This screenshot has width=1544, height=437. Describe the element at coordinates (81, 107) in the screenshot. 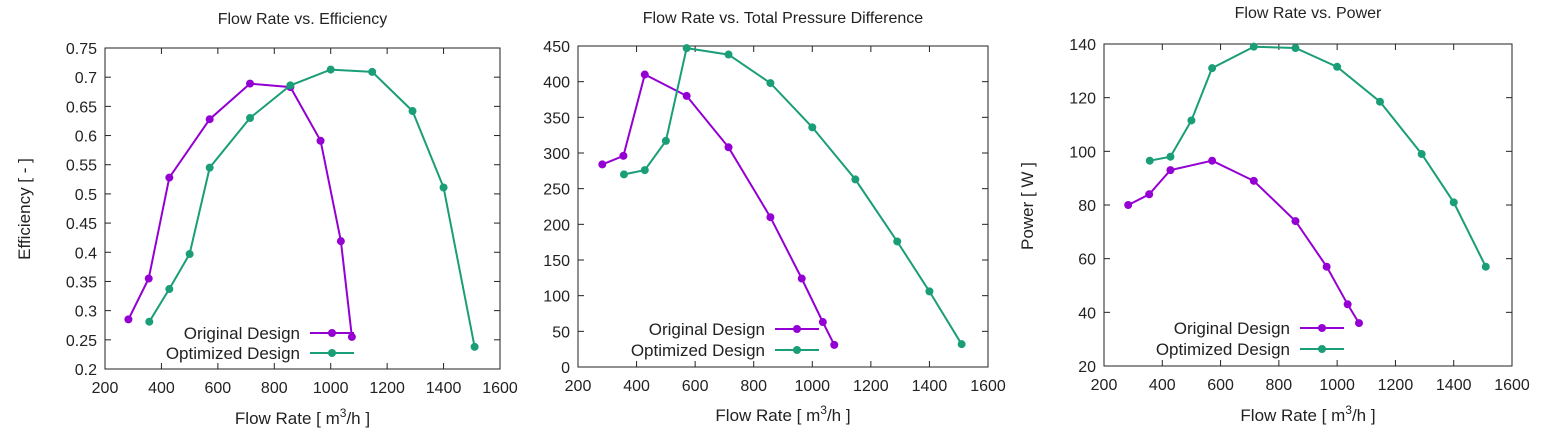

I see `y-tick-label: 0.65` at that location.